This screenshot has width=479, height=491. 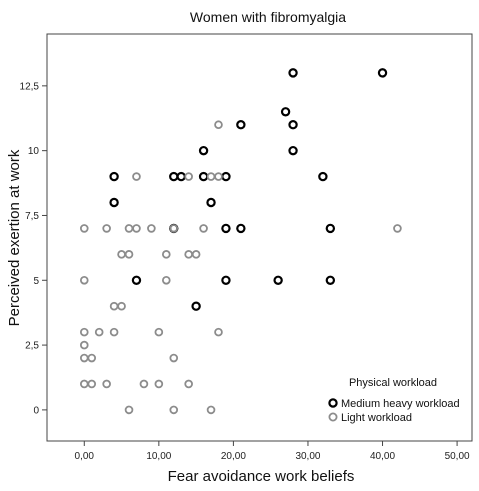 I want to click on legend-entry-light: Light workload, so click(x=376, y=418).